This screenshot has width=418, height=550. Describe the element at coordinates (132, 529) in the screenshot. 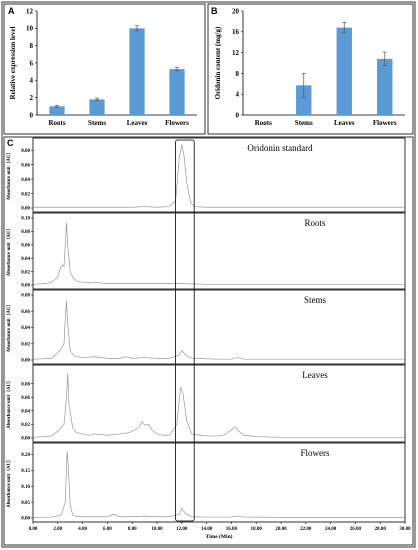

I see `x-tick-label: 8.00` at that location.